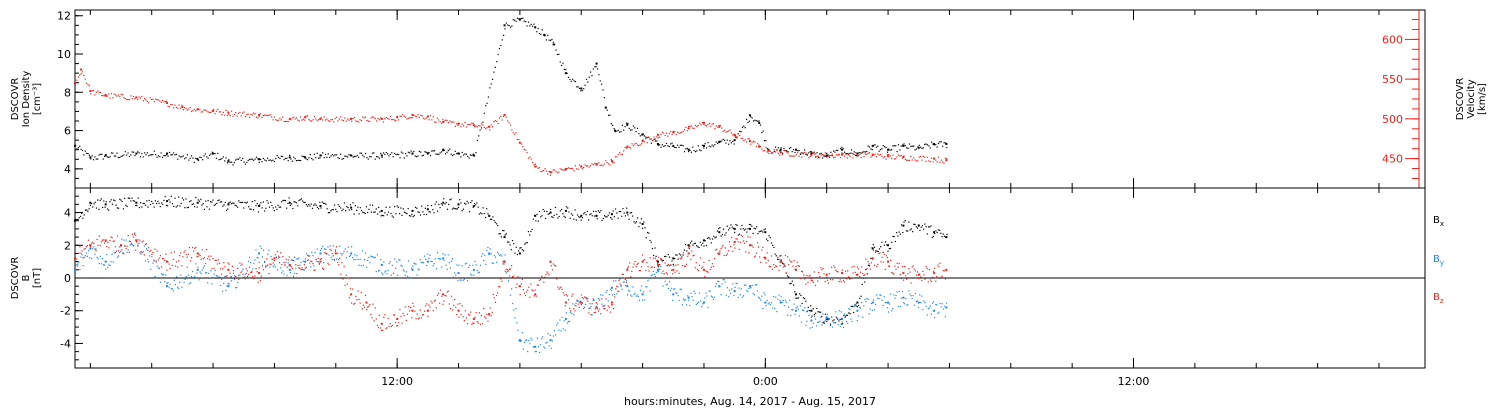  Describe the element at coordinates (197, 159) in the screenshot. I see `ion-density-series-point` at that location.